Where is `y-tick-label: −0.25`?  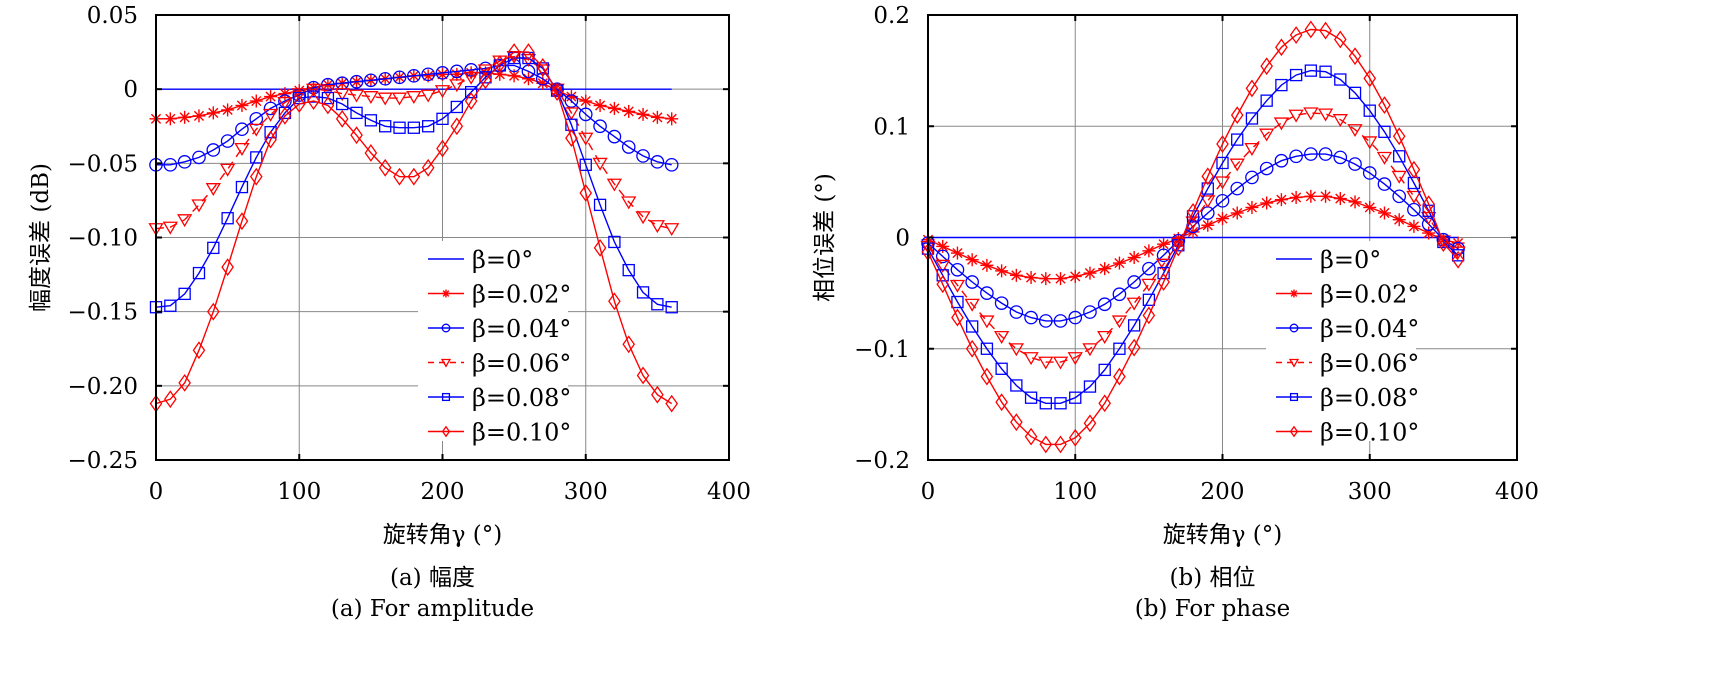 y-tick-label: −0.25 is located at coordinates (103, 461).